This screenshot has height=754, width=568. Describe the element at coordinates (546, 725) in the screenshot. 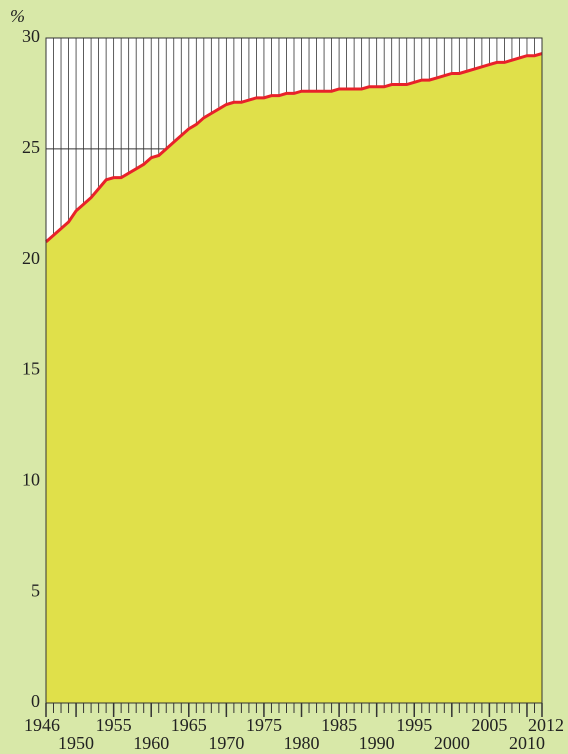

I see `x-tick-label: 2012` at that location.